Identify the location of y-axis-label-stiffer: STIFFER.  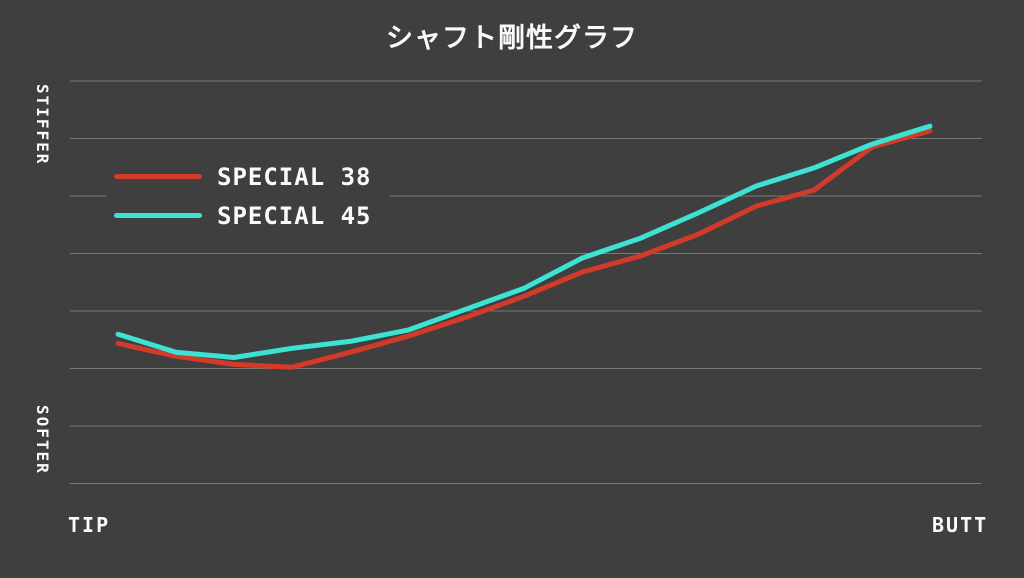
(42, 125).